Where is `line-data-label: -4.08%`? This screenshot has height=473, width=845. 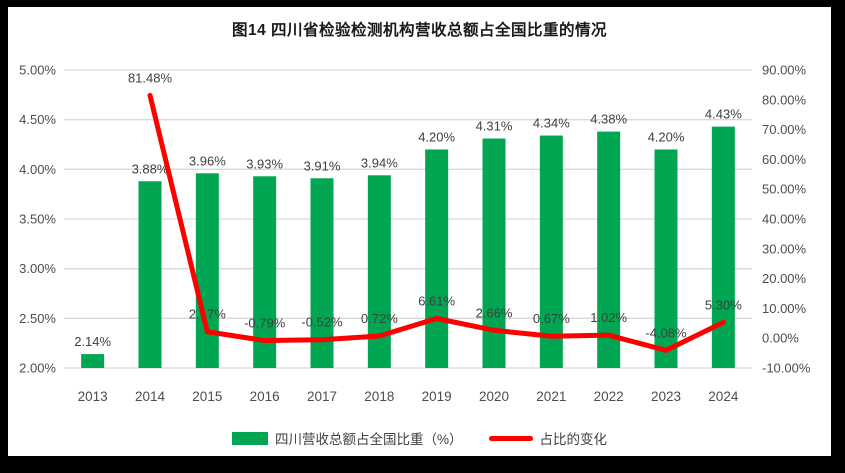 line-data-label: -4.08% is located at coordinates (666, 332).